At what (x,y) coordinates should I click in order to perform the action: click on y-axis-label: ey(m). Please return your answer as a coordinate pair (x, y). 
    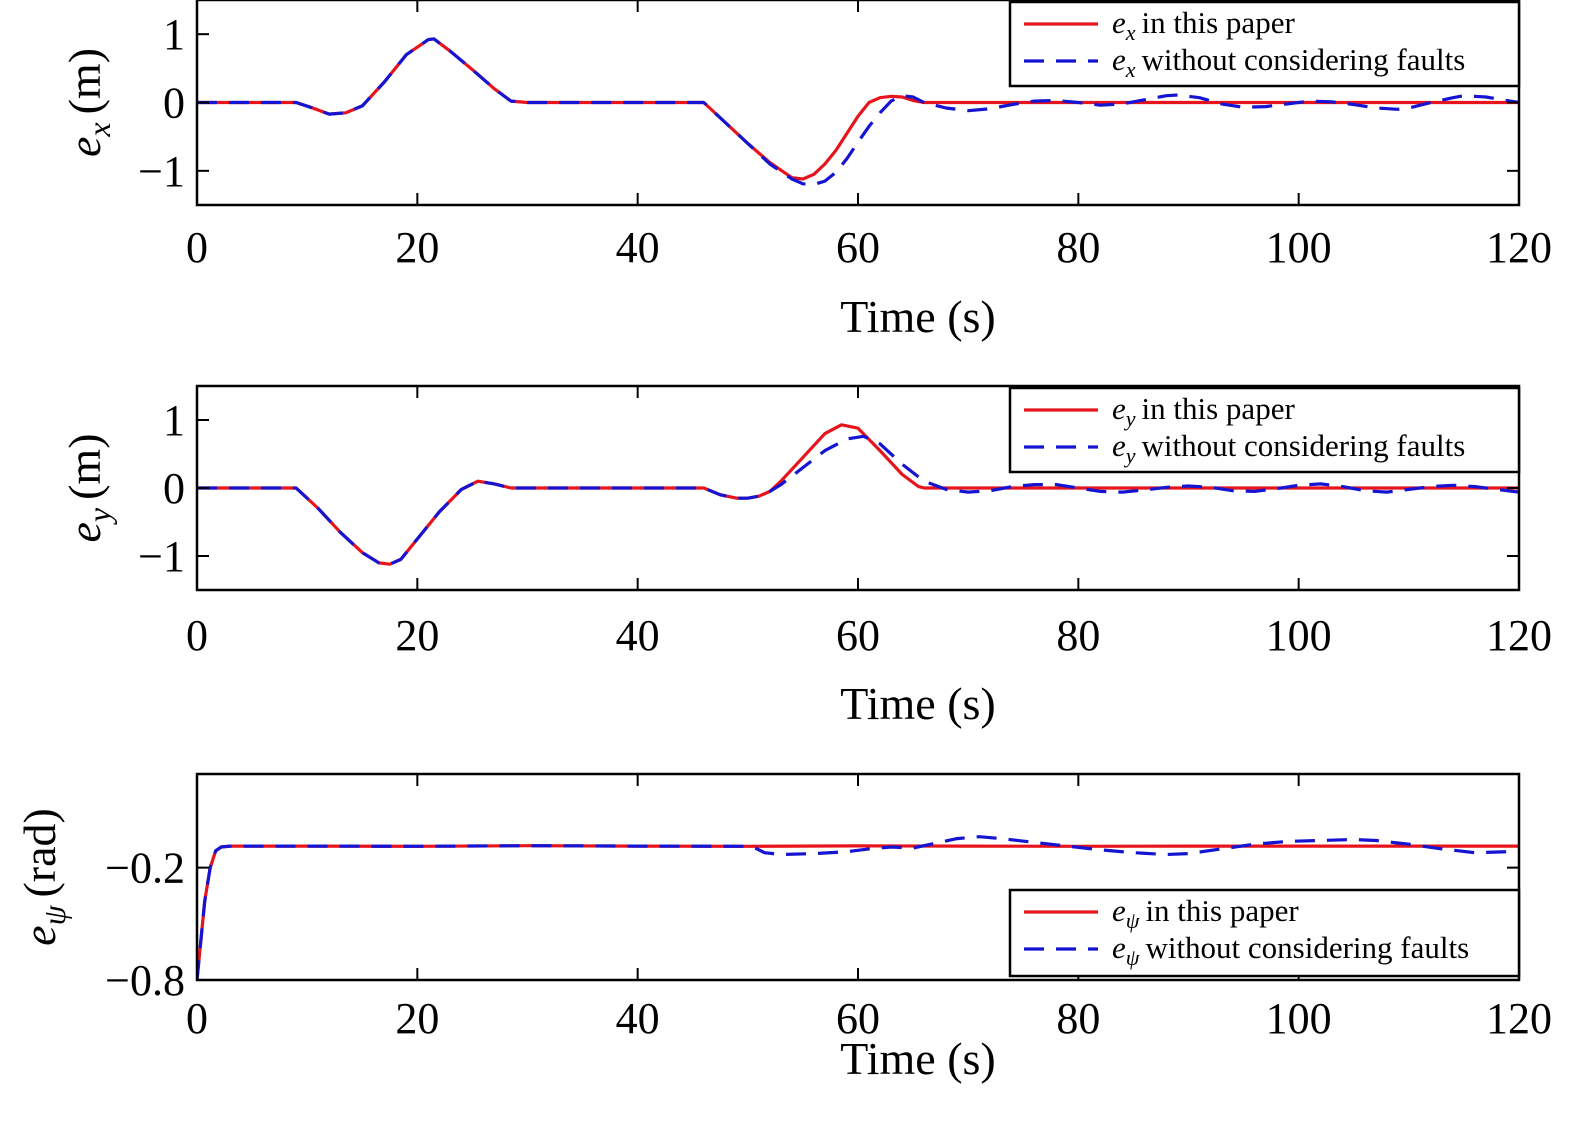
    Looking at the image, I should click on (88, 487).